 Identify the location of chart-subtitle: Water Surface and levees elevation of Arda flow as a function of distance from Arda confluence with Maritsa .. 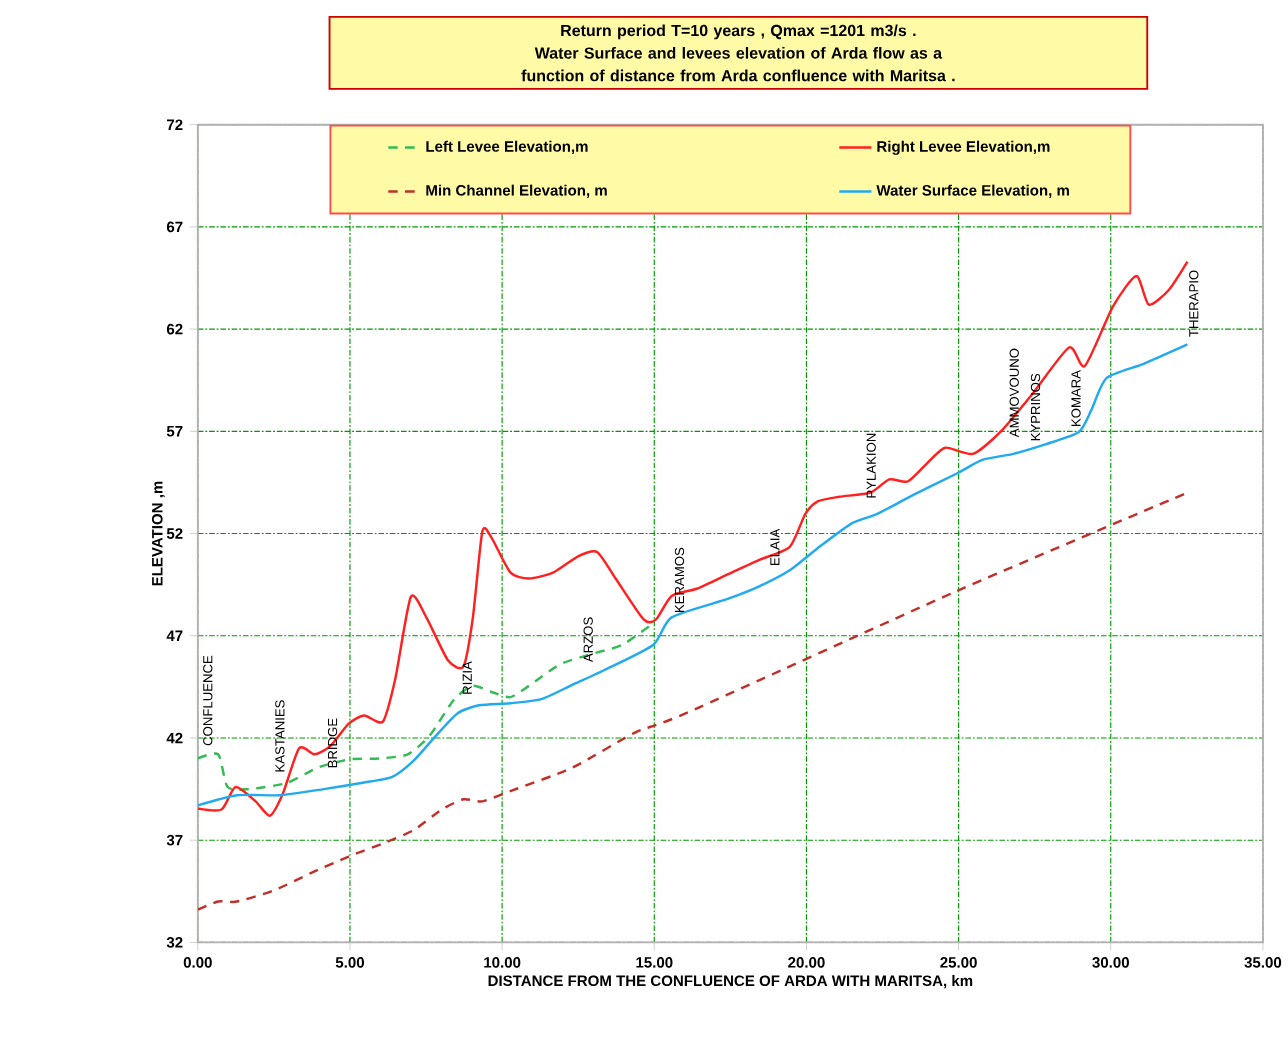
(738, 64).